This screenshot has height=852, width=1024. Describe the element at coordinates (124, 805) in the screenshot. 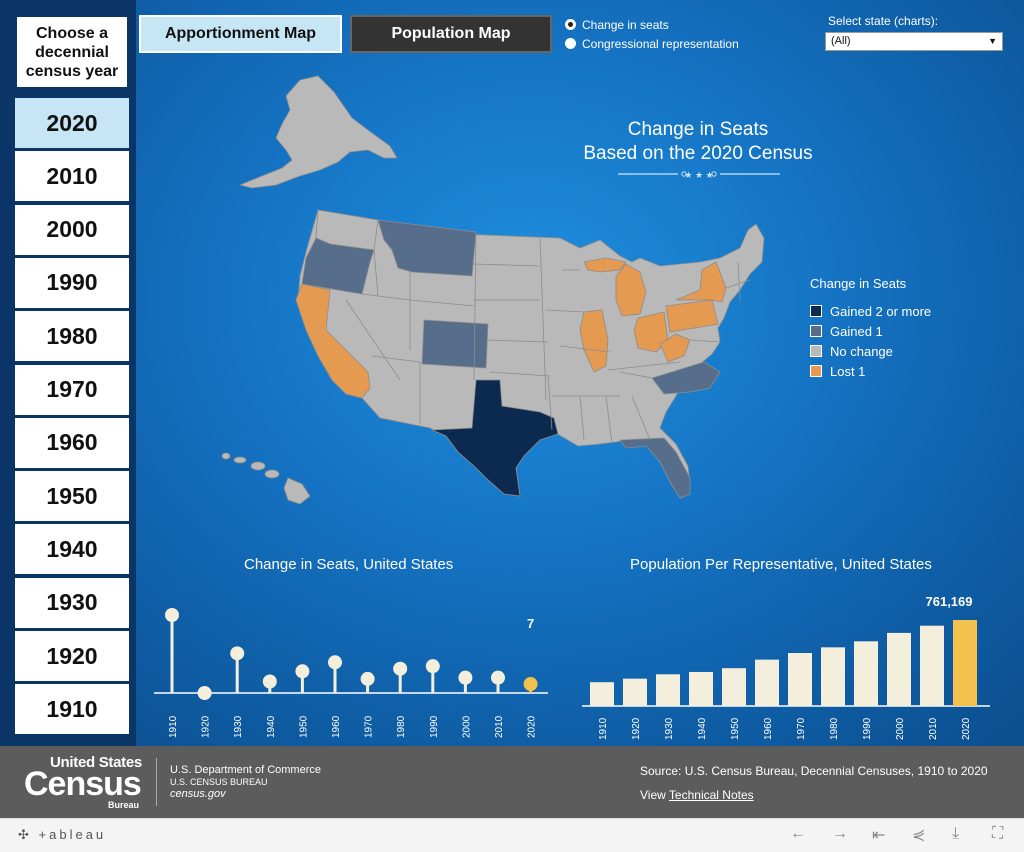

I see `logo-bureau: Bureau` at that location.